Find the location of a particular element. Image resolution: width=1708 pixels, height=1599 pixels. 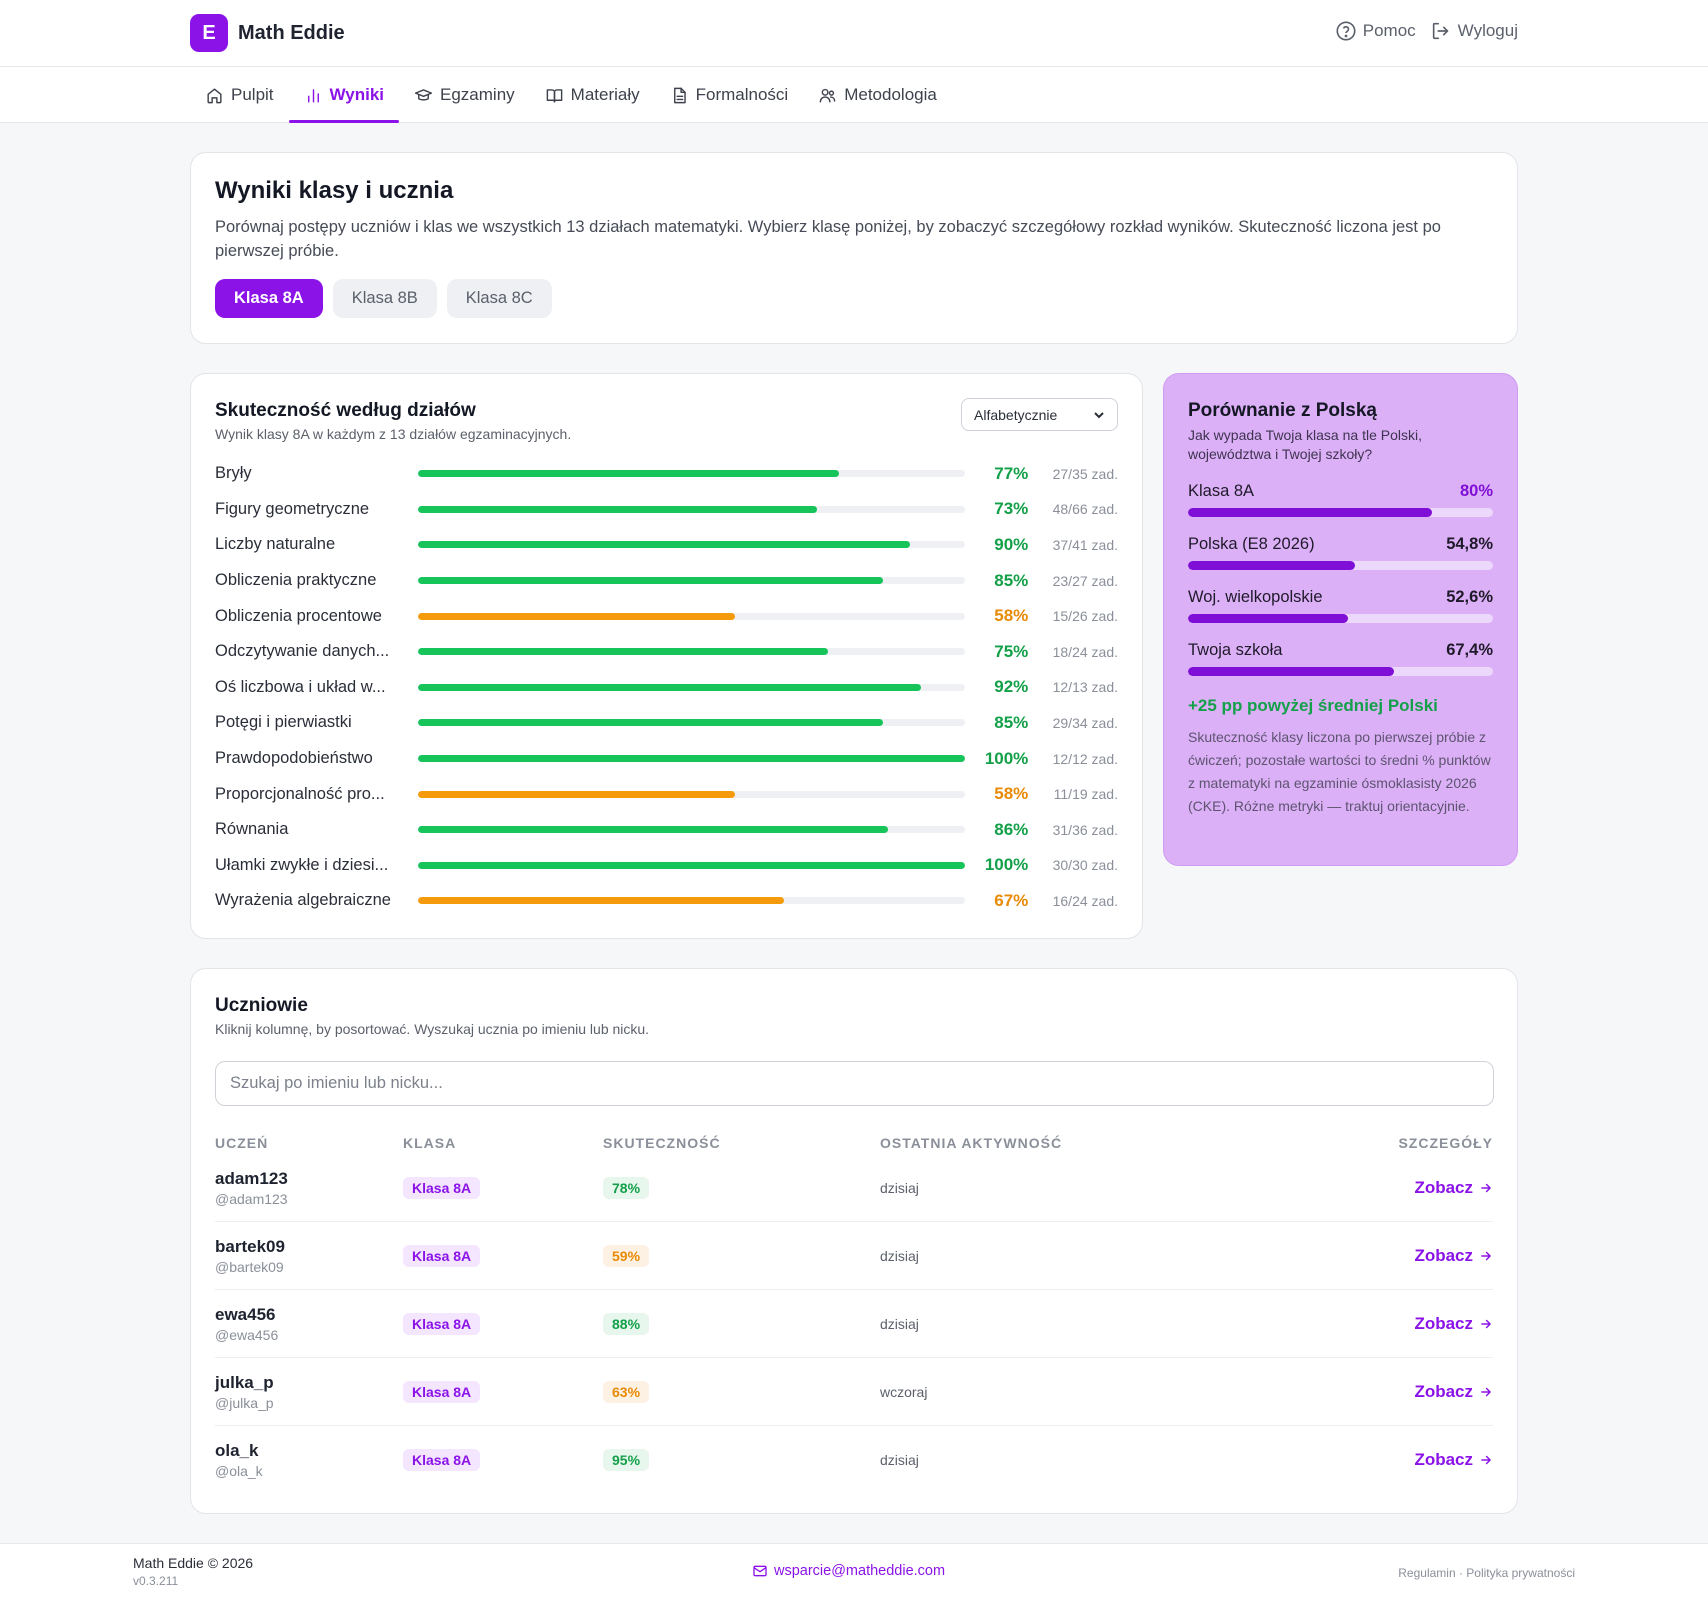

tab-metodologia: Metodologia is located at coordinates (877, 95).